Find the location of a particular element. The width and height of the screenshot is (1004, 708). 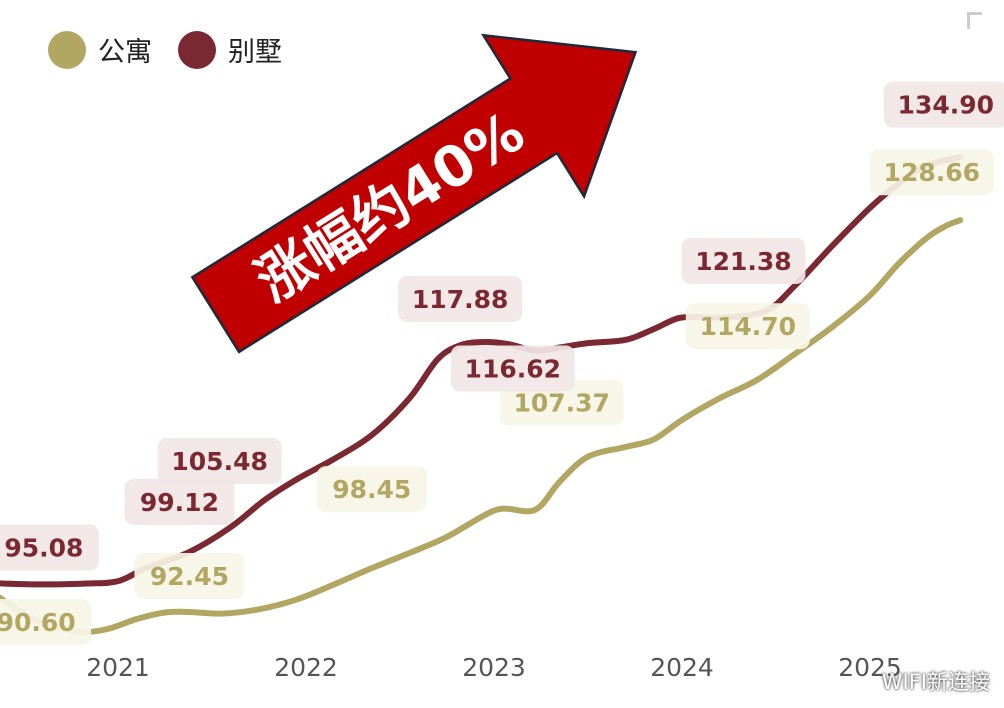

data-label: 99.12 is located at coordinates (179, 501).